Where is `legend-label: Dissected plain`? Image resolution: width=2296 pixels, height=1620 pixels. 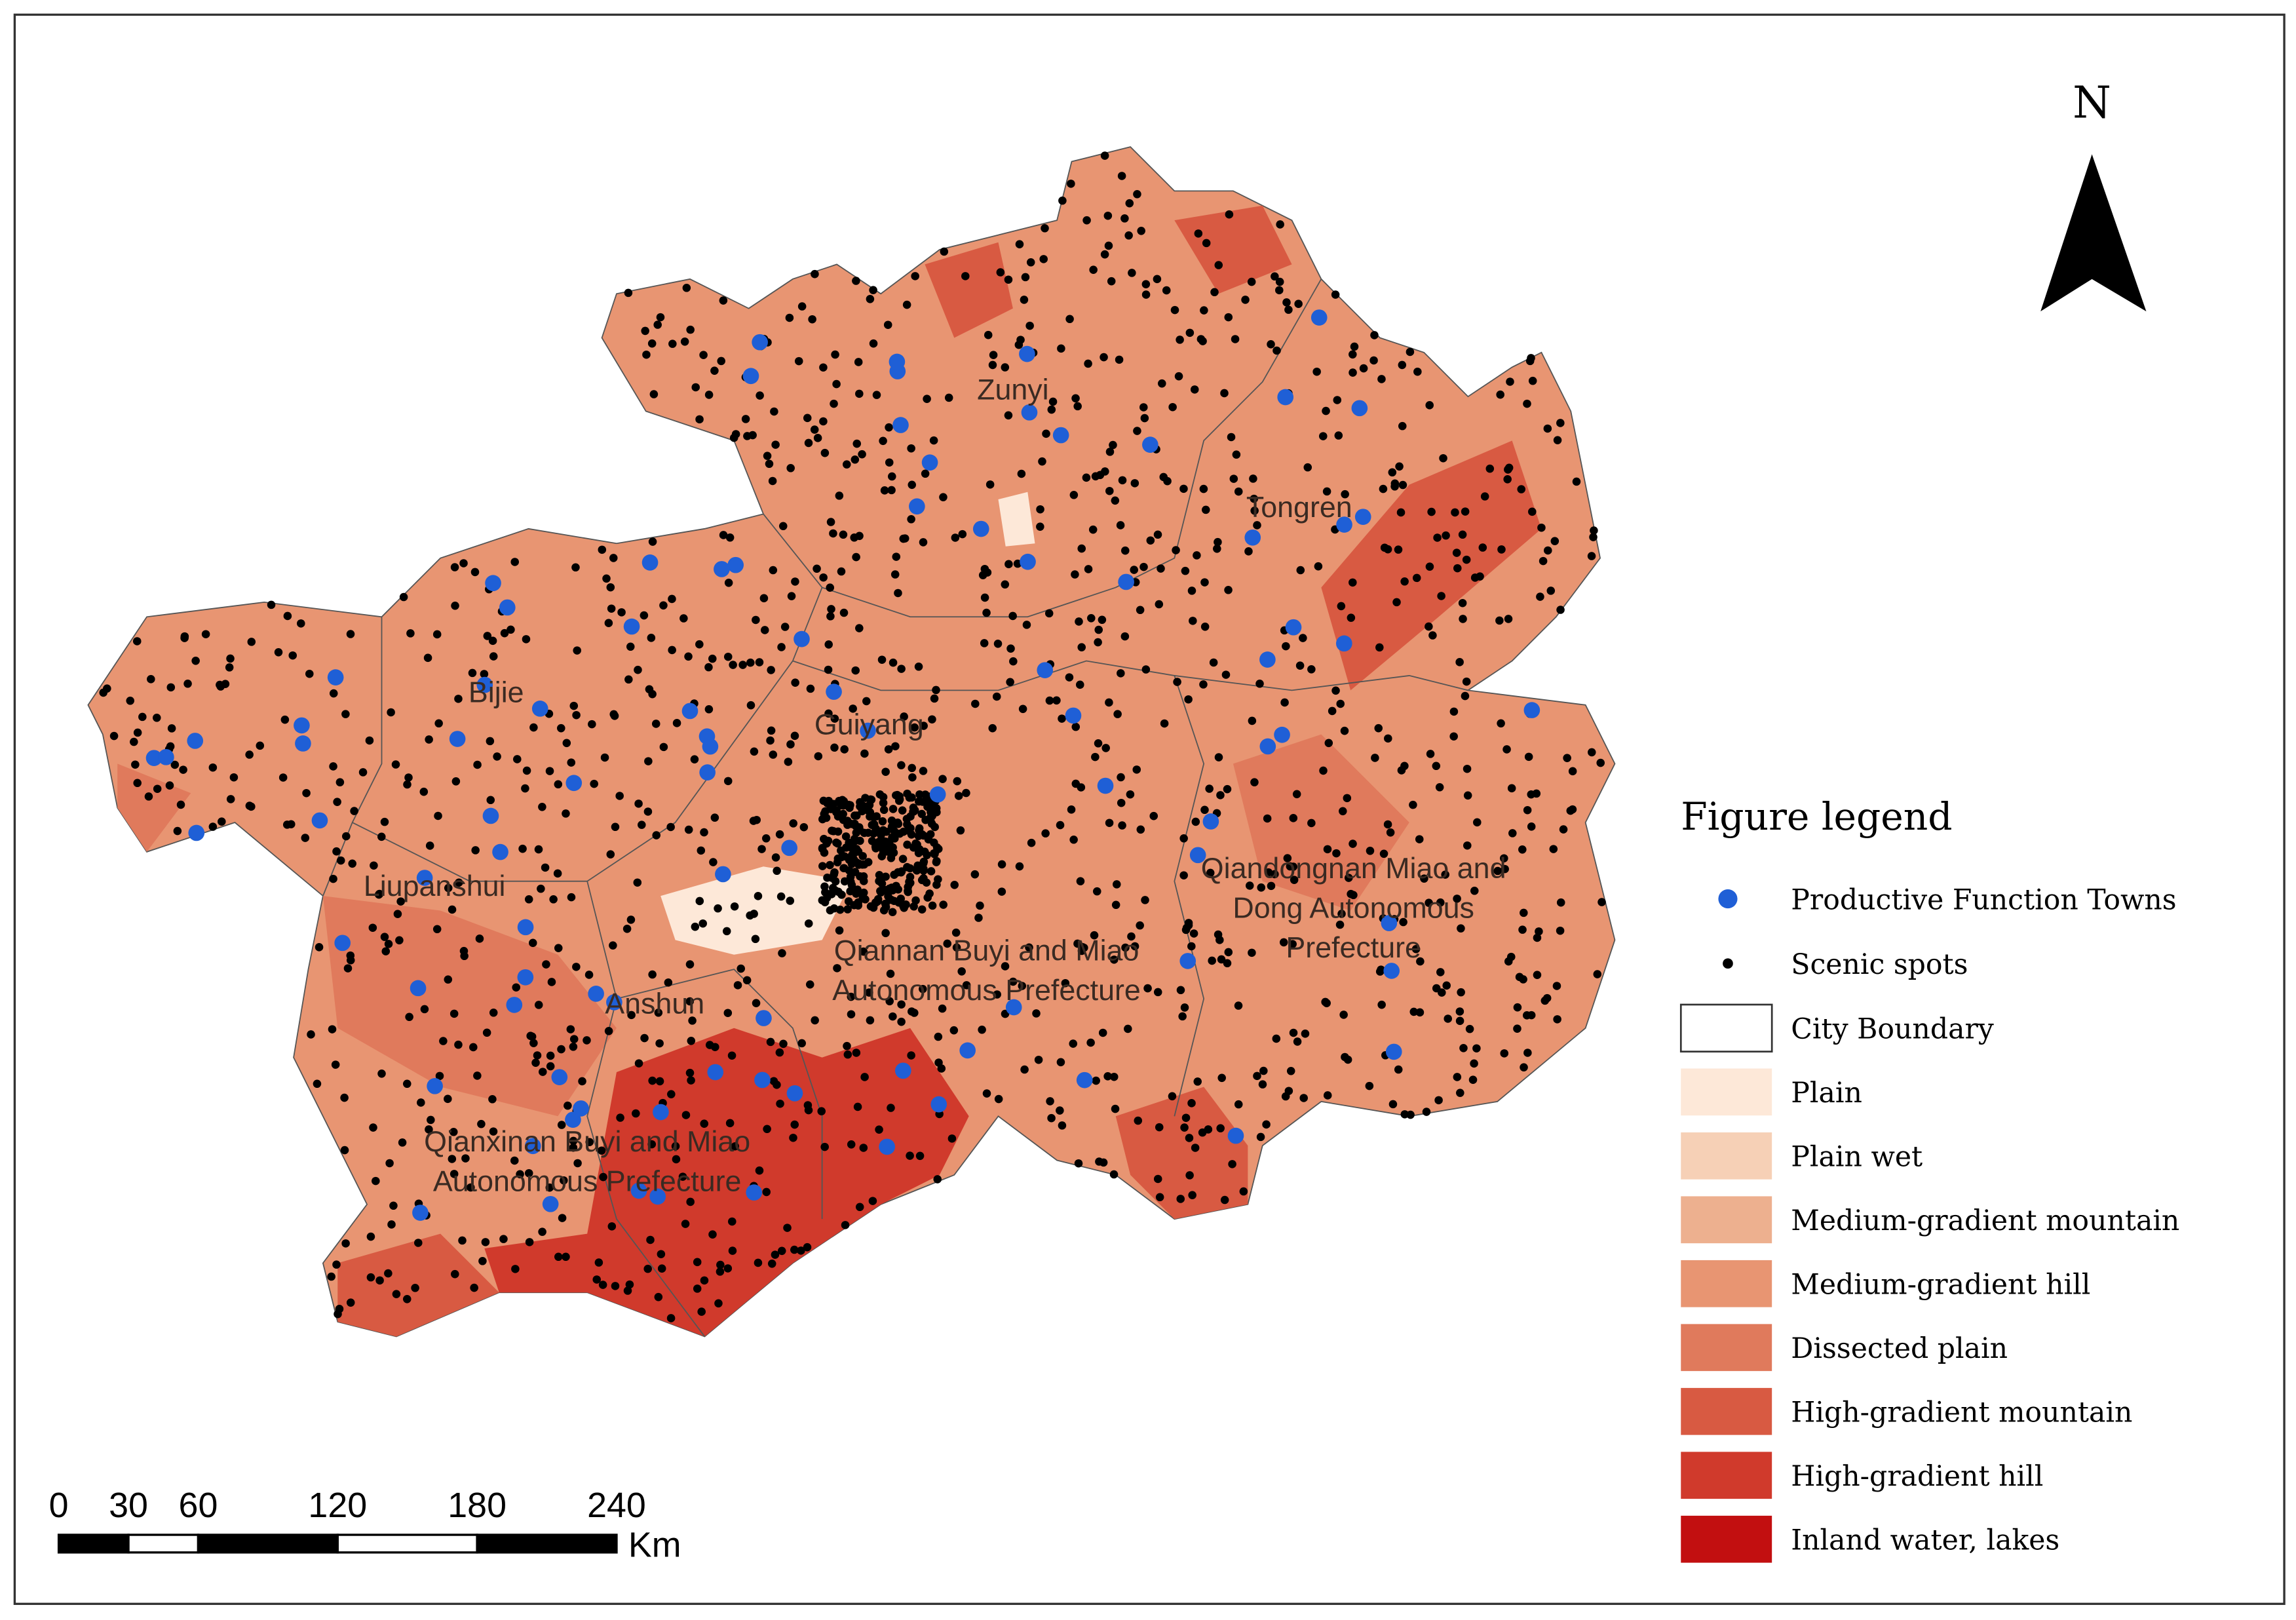
legend-label: Dissected plain is located at coordinates (1899, 1349).